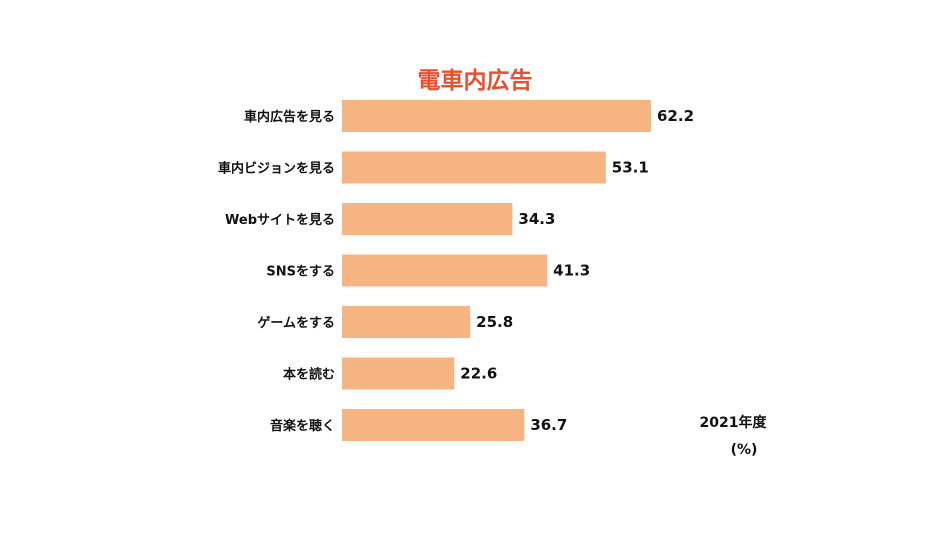 The width and height of the screenshot is (950, 534). What do you see at coordinates (744, 450) in the screenshot?
I see `unit-note: (%)` at bounding box center [744, 450].